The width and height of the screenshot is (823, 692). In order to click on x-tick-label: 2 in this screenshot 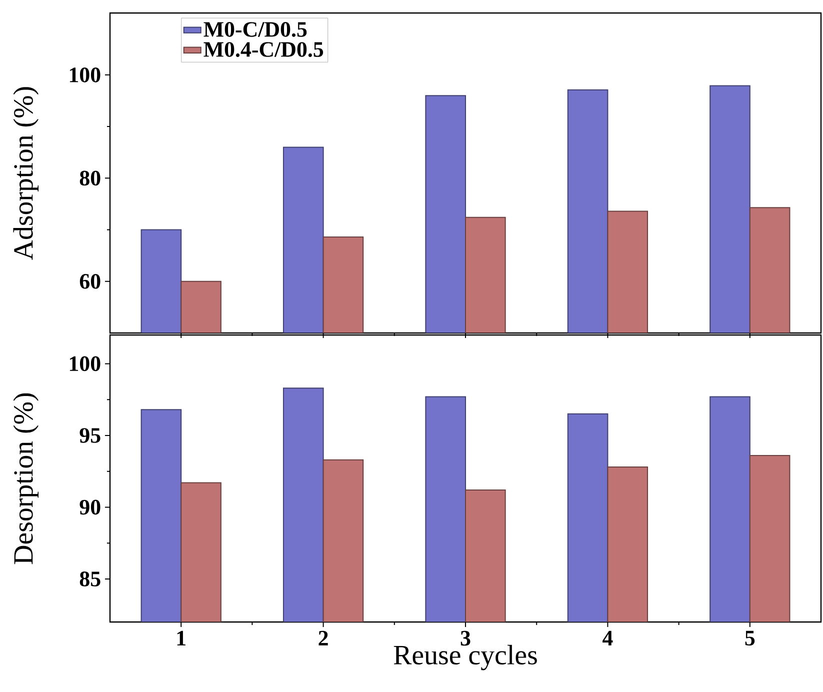, I will do `click(323, 638)`.